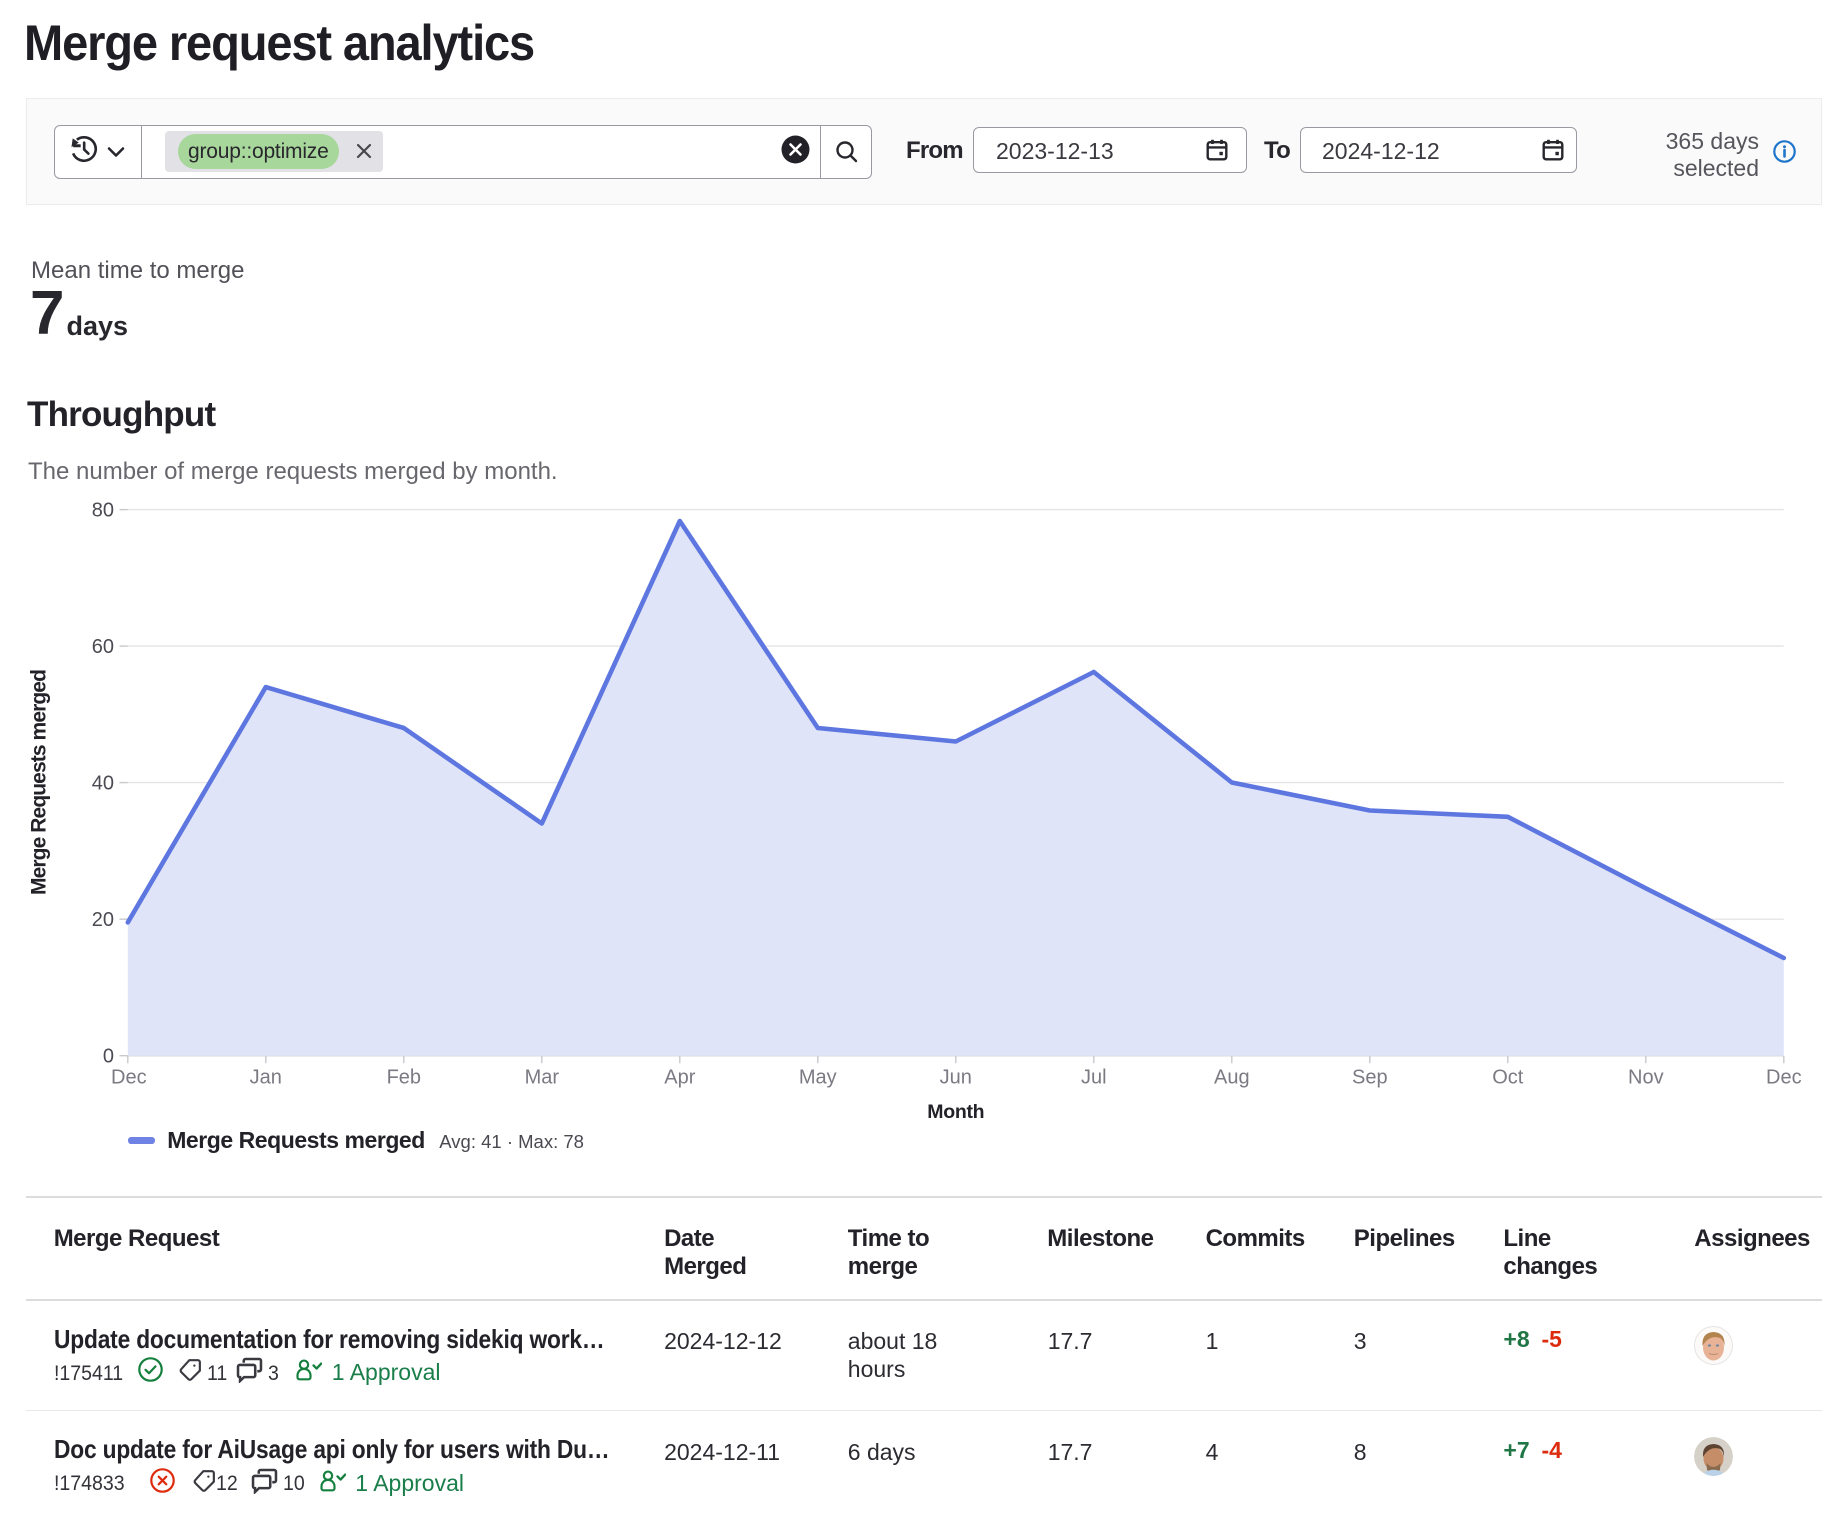  I want to click on svg-text: 20, so click(103, 920).